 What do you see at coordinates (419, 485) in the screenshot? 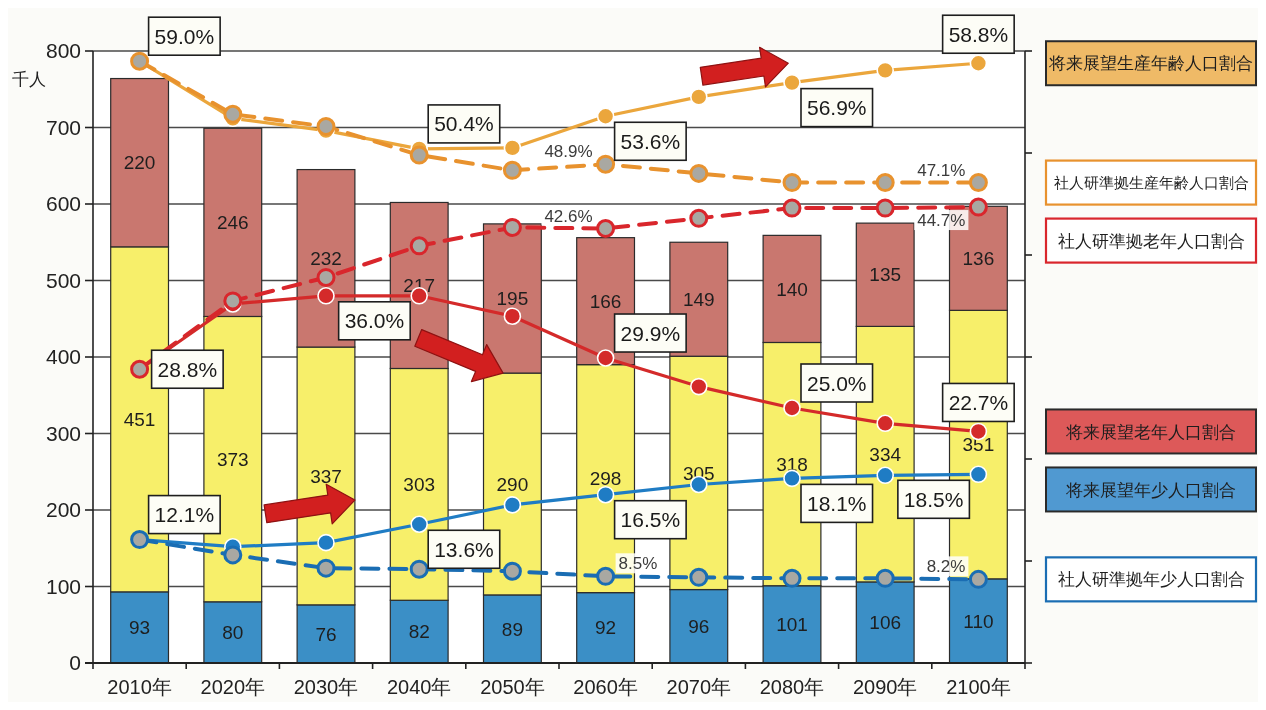
I see `data-label: 303` at bounding box center [419, 485].